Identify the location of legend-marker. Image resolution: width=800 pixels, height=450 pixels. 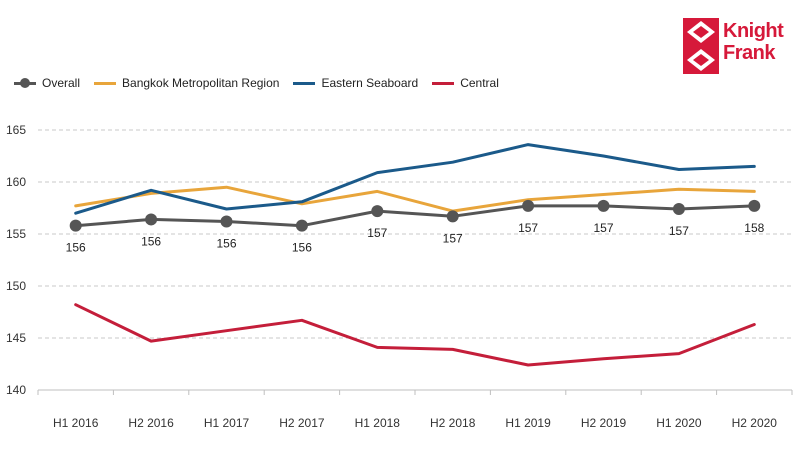
(25, 83).